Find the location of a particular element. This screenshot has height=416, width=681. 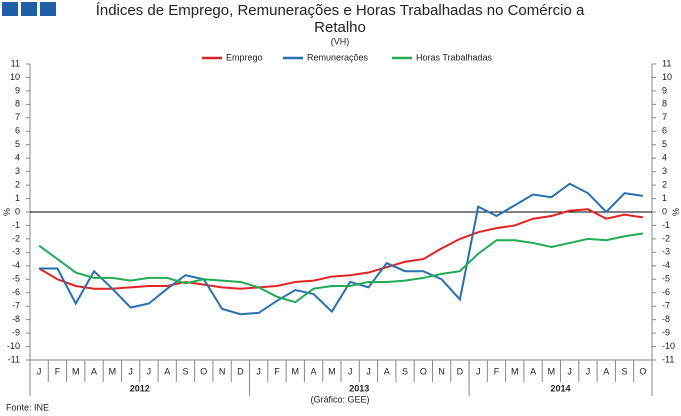

chart-subtitle: (VH) is located at coordinates (340, 41).